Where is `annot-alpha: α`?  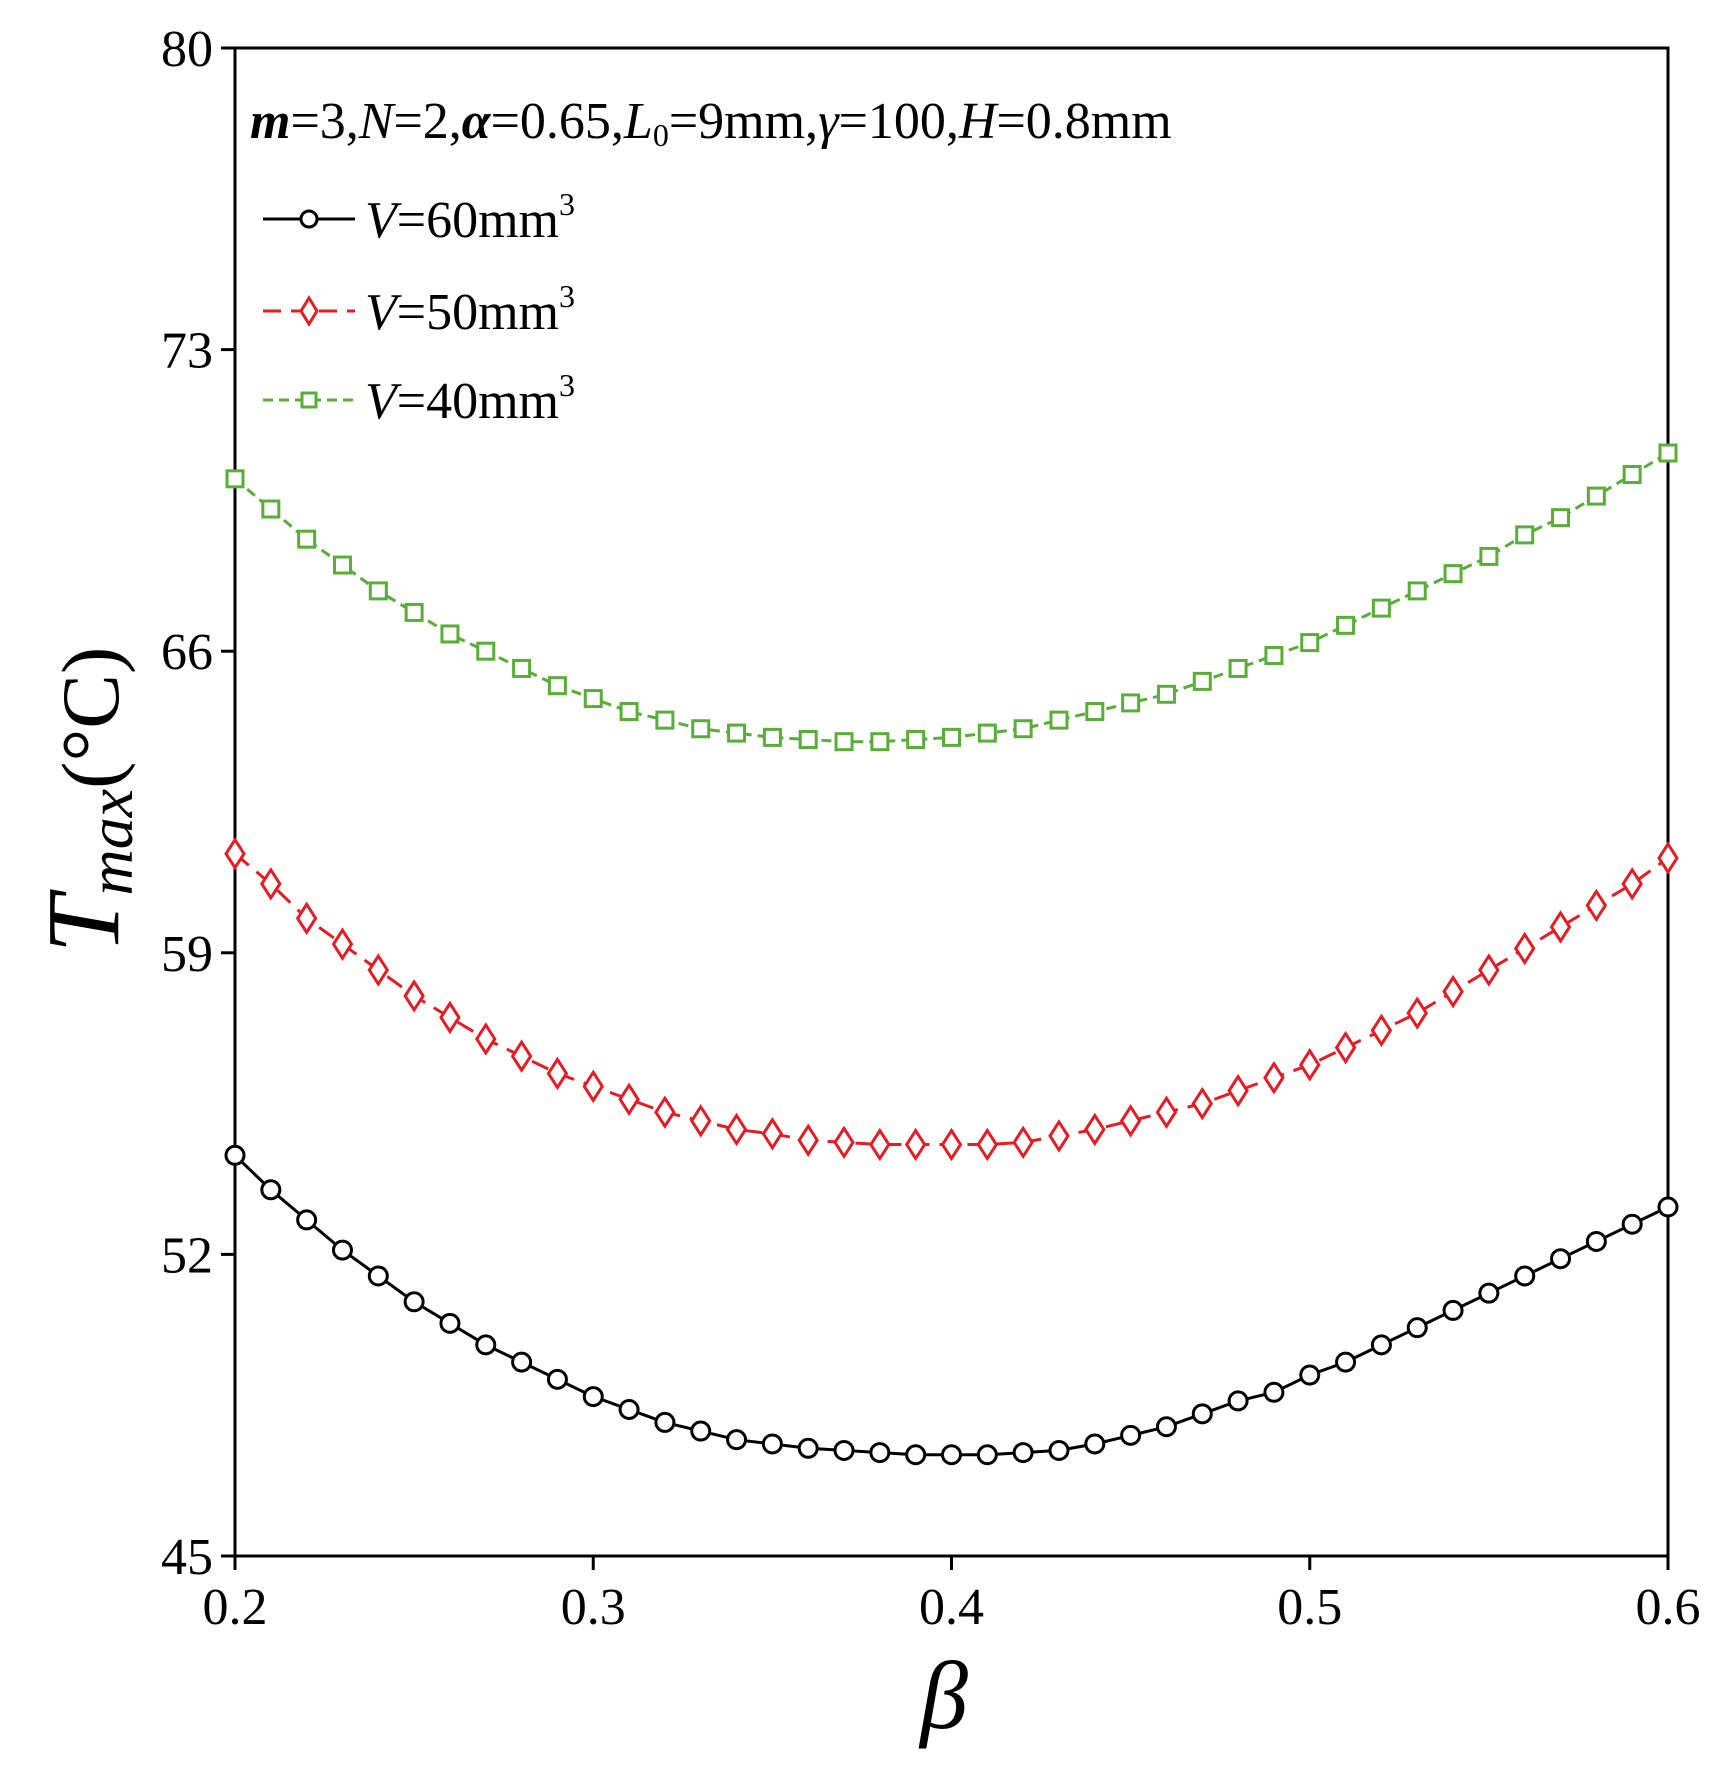
annot-alpha: α is located at coordinates (477, 121).